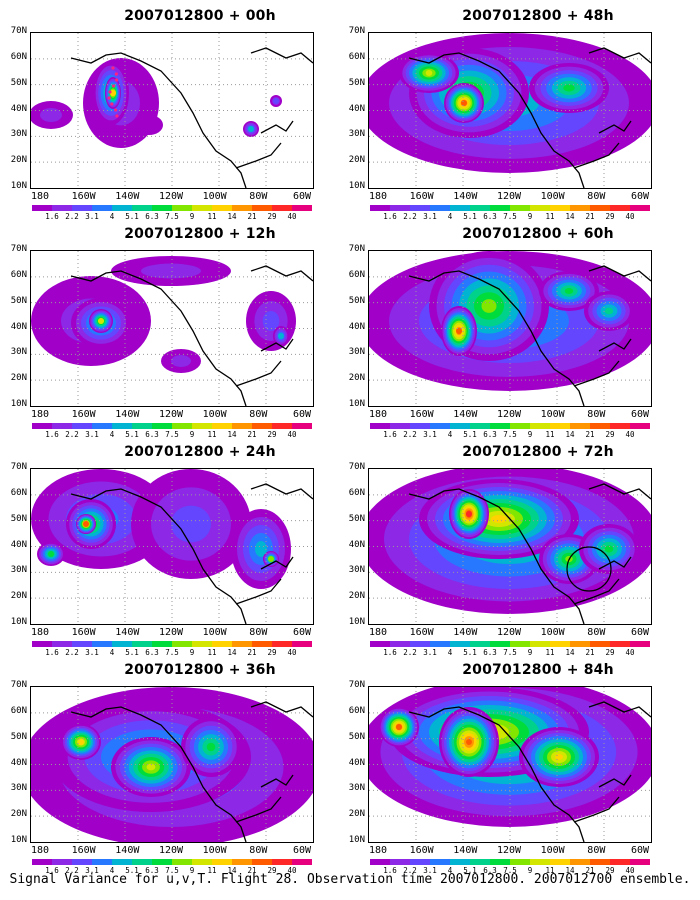 This screenshot has height=900, width=700. Describe the element at coordinates (200, 670) in the screenshot. I see `panel-title: 2007012800 + 36h` at that location.